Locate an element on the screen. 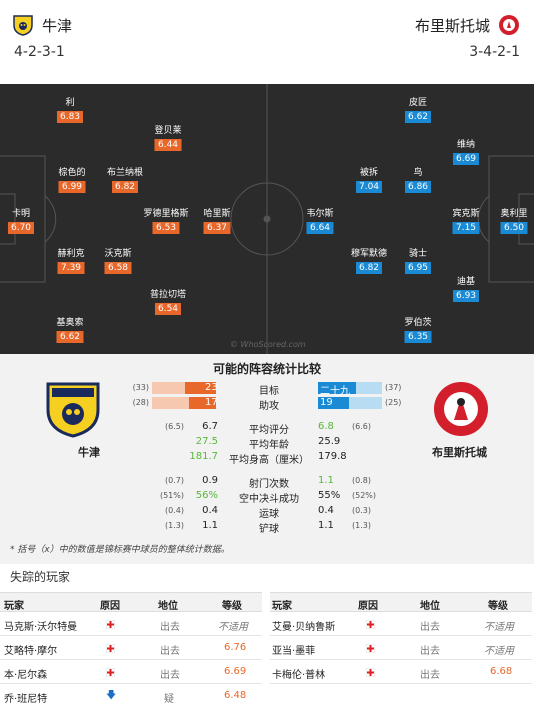  player-name: 哈里斯 is located at coordinates (217, 214).